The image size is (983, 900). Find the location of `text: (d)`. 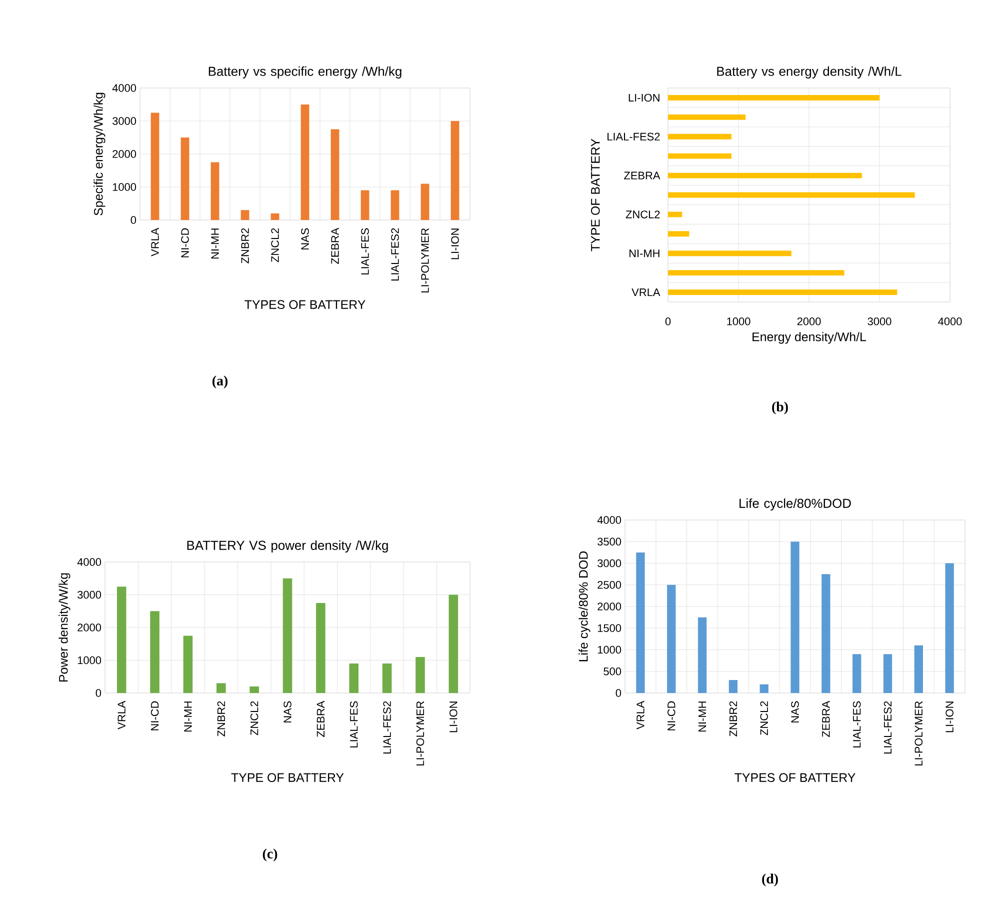

text: (d) is located at coordinates (770, 880).